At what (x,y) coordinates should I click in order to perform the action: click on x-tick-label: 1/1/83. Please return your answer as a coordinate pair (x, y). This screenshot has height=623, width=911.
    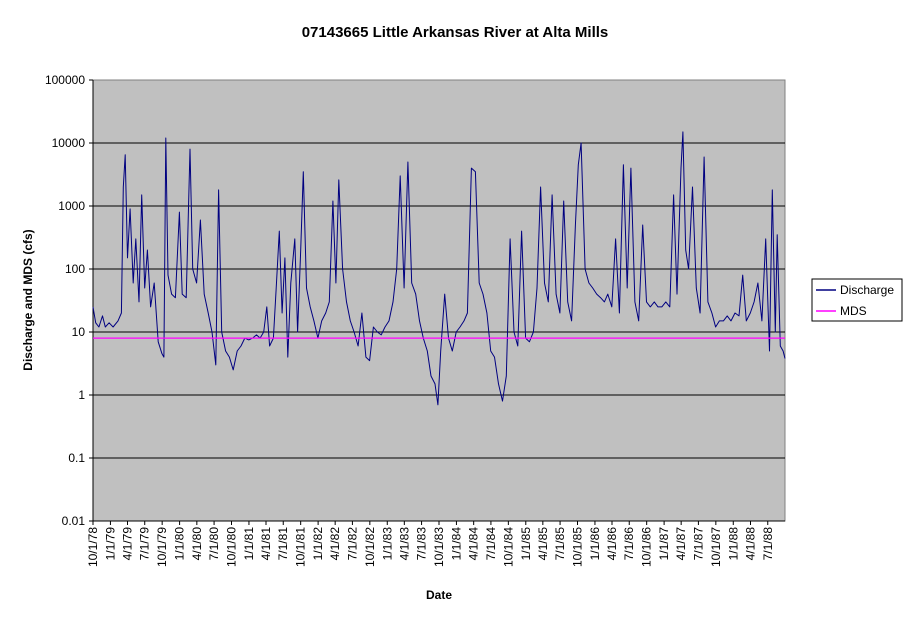
    Looking at the image, I should click on (387, 544).